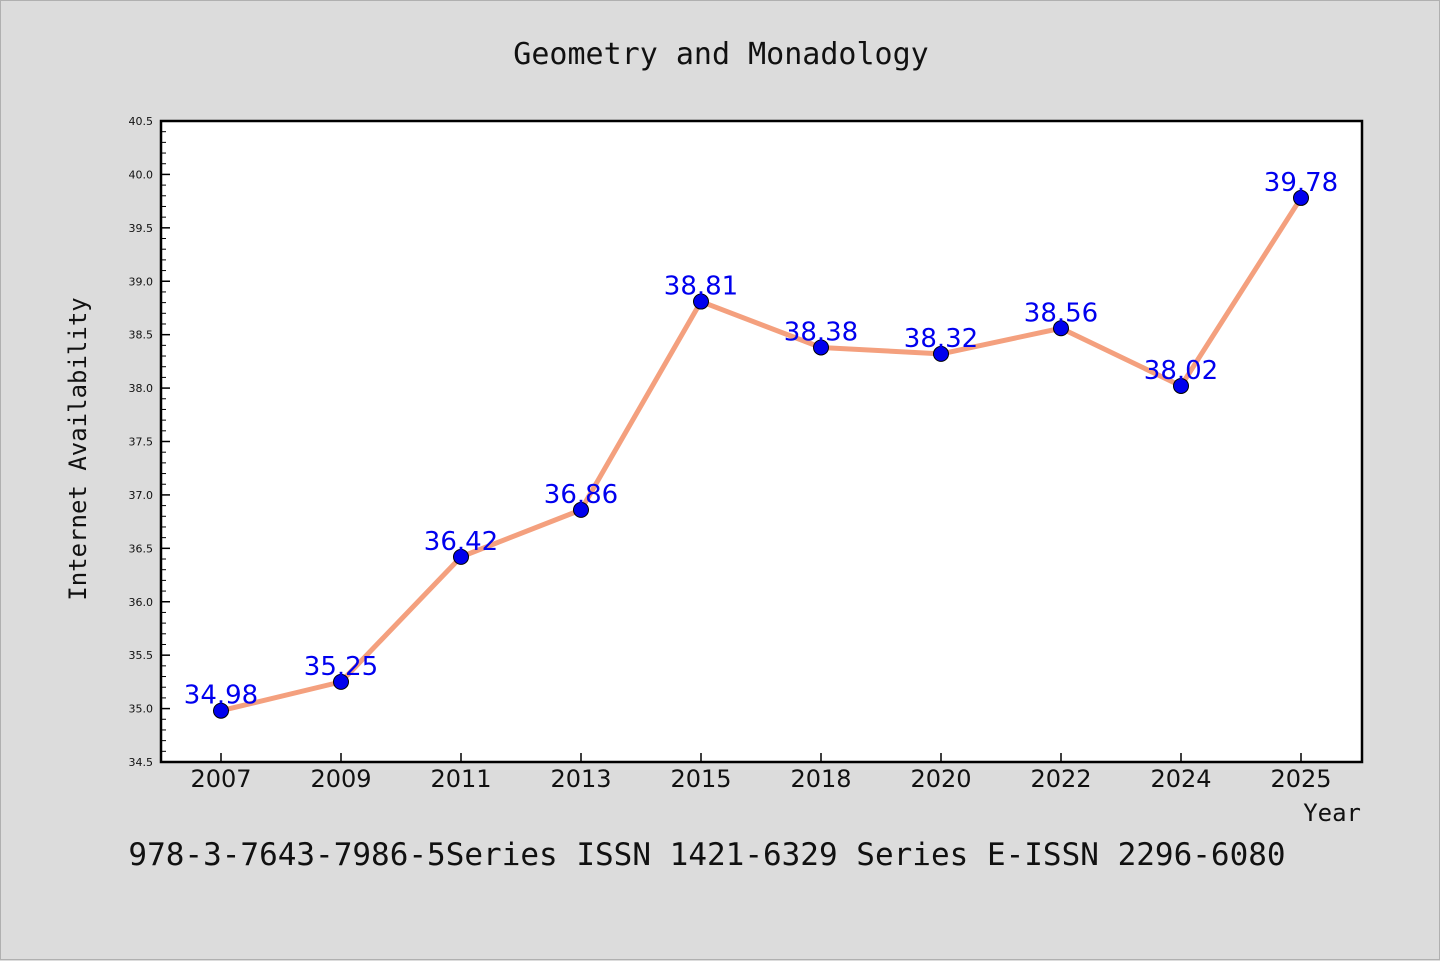 Image resolution: width=1440 pixels, height=961 pixels. Describe the element at coordinates (820, 779) in the screenshot. I see `x-tick-label: 2018` at that location.